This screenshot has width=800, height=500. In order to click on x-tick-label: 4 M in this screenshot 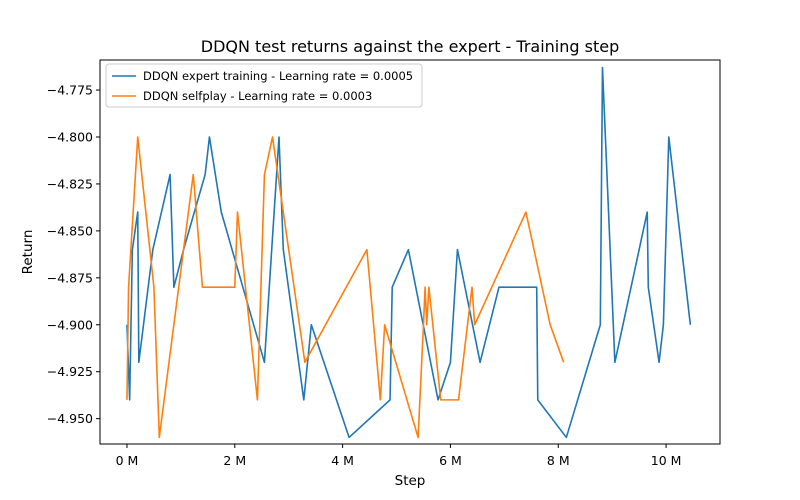, I will do `click(342, 460)`.